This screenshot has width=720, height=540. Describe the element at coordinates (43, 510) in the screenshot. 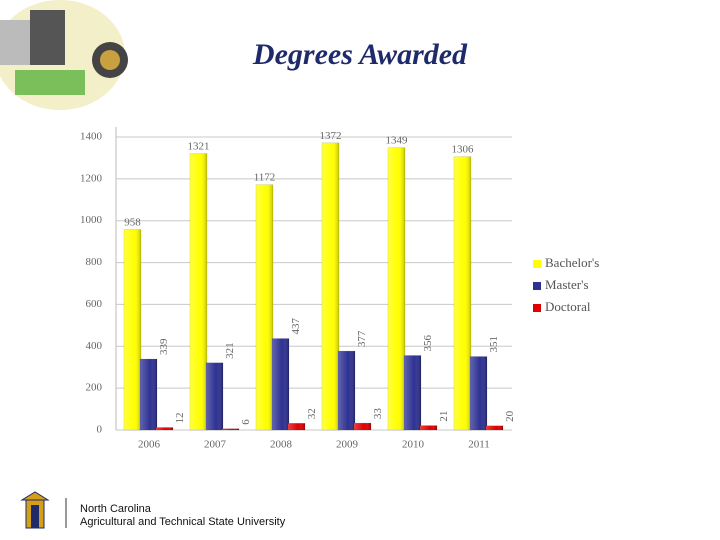

I see `footer-logo` at that location.